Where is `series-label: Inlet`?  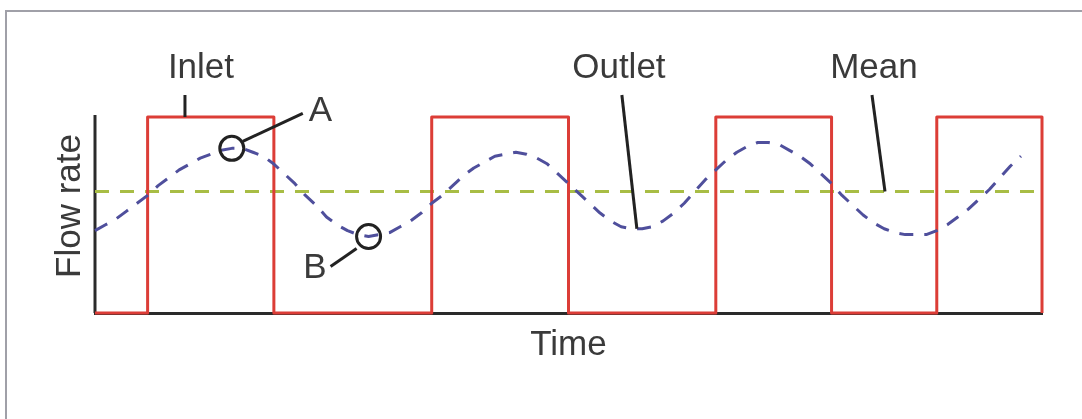
series-label: Inlet is located at coordinates (201, 65).